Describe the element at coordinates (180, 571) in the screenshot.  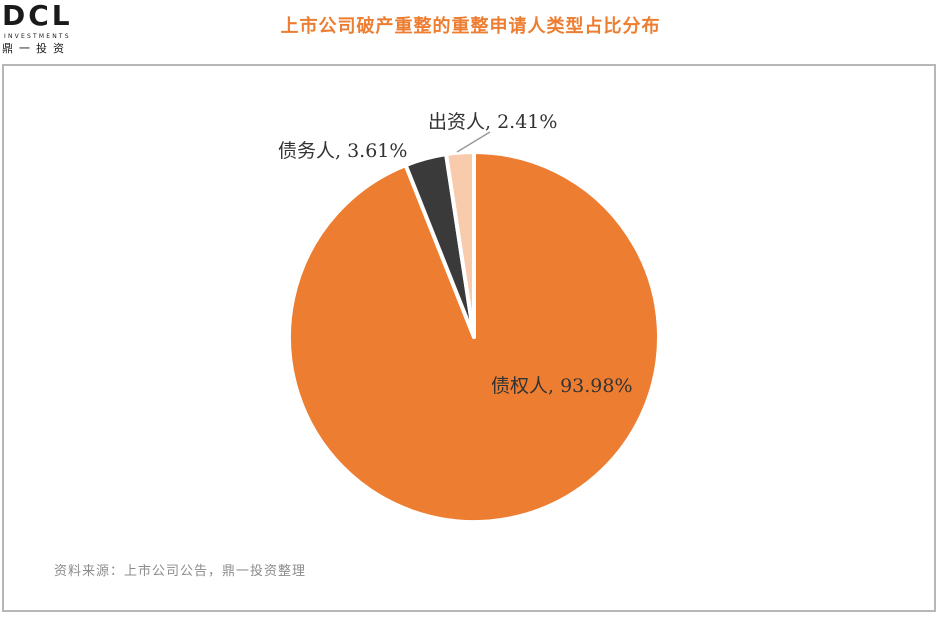
I see `source-note: 资料来源：上市公司公告，鼎一投资整理` at that location.